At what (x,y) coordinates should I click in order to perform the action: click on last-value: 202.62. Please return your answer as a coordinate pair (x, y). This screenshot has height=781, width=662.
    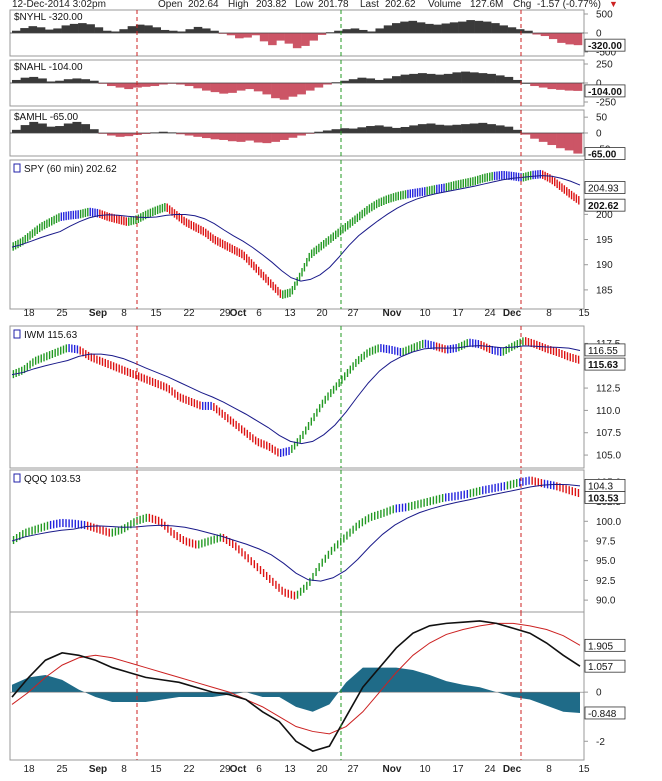
    Looking at the image, I should click on (400, 5).